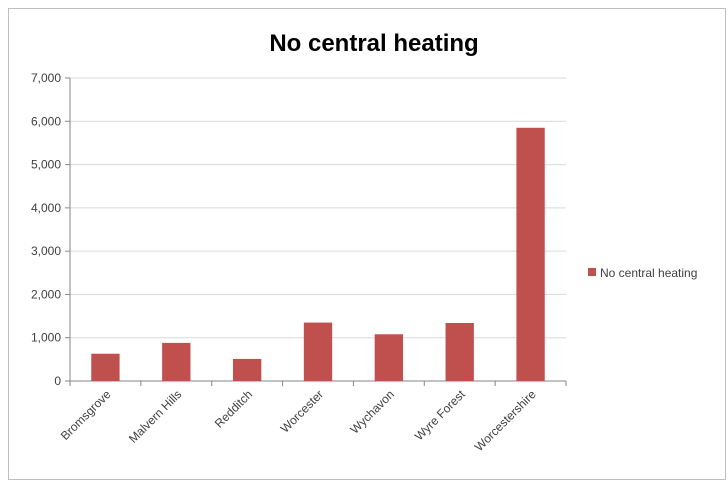  I want to click on bar-worcester, so click(318, 351).